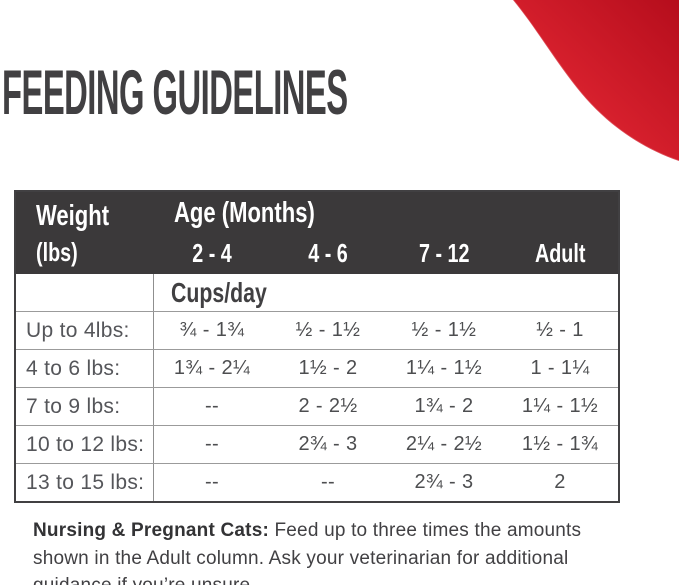 The height and width of the screenshot is (585, 679). Describe the element at coordinates (444, 406) in the screenshot. I see `cell-value: 1¾ - 2` at that location.